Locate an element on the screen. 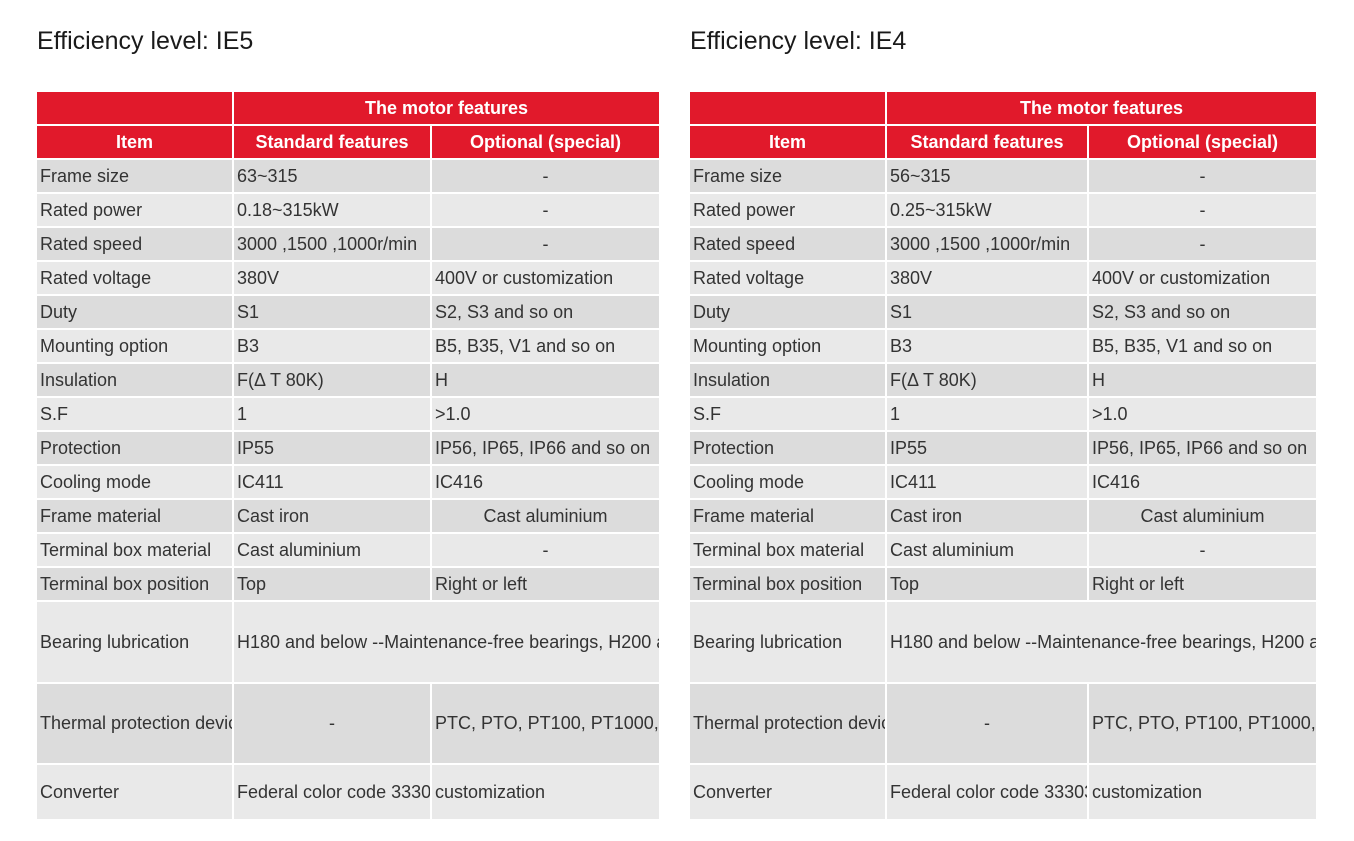 The image size is (1354, 841). table-row: Frame size 63~315- is located at coordinates (348, 177).